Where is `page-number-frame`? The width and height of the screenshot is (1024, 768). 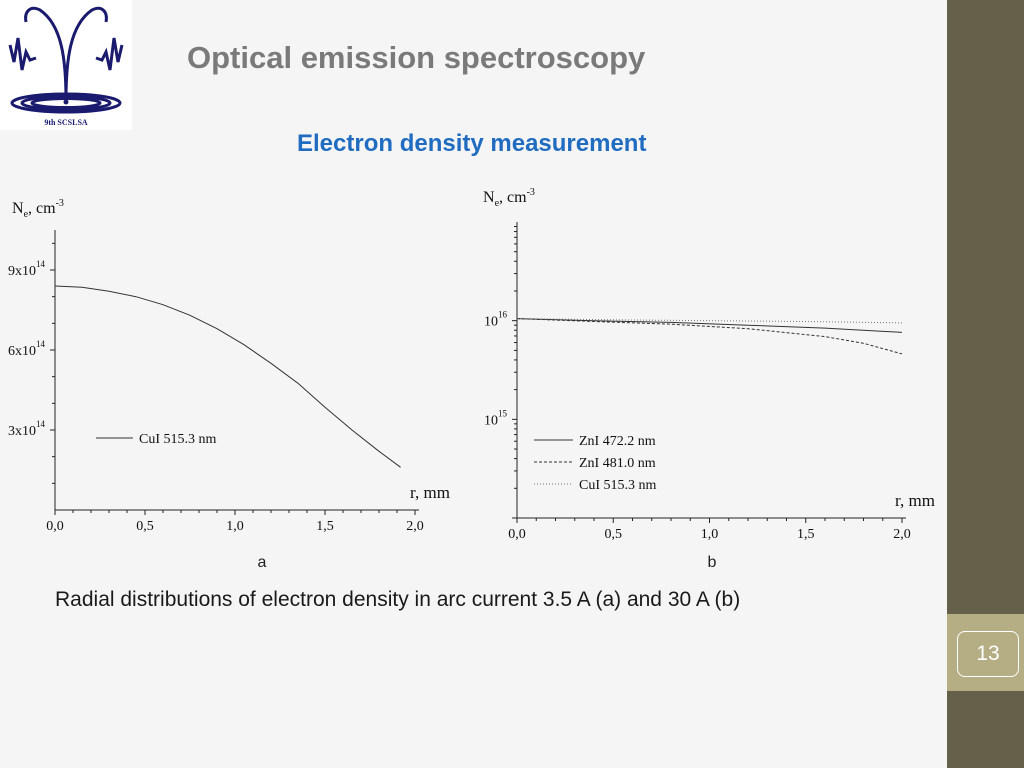 page-number-frame is located at coordinates (988, 654).